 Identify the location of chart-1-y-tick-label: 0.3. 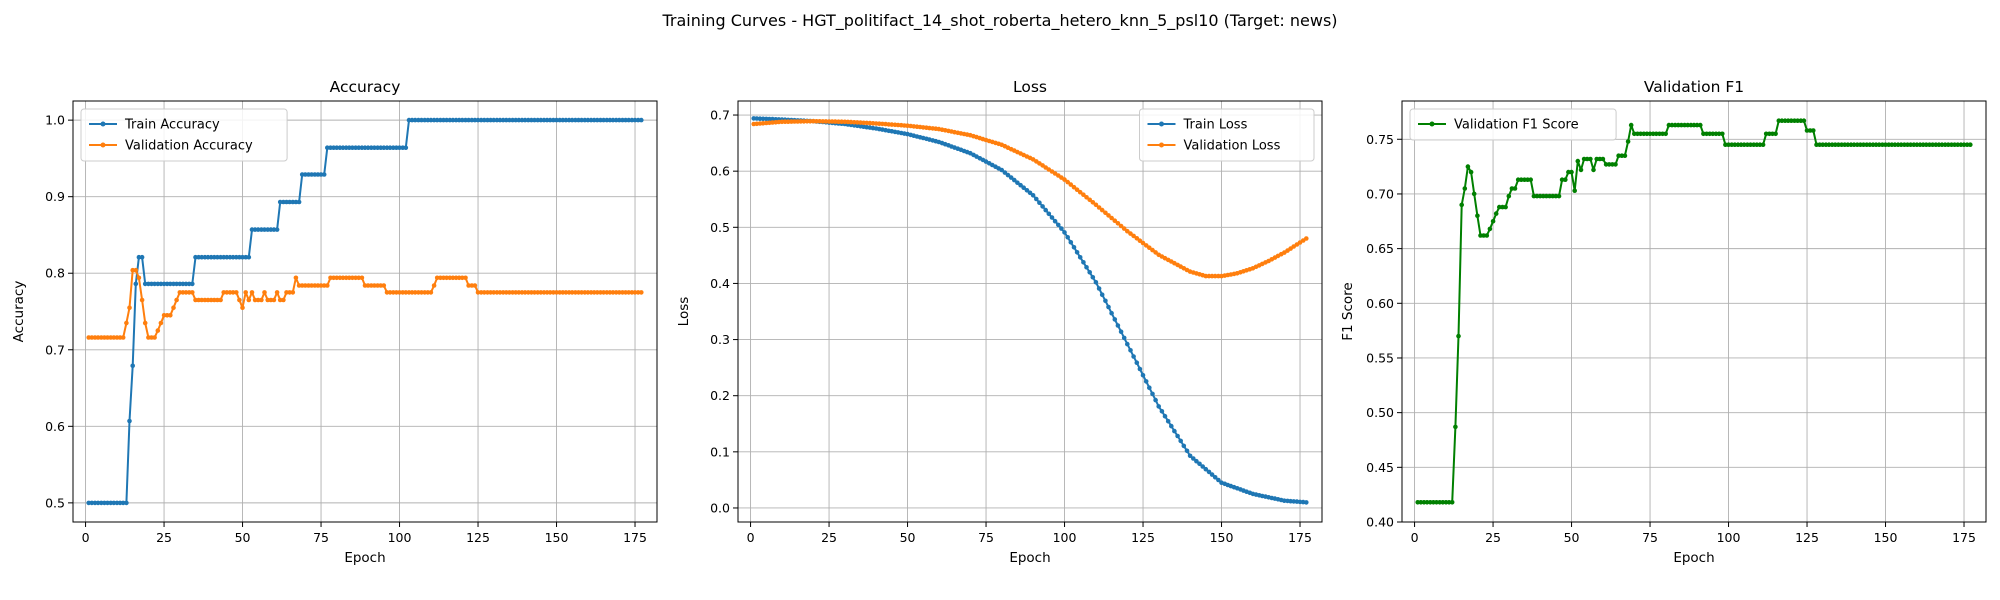
(720, 339).